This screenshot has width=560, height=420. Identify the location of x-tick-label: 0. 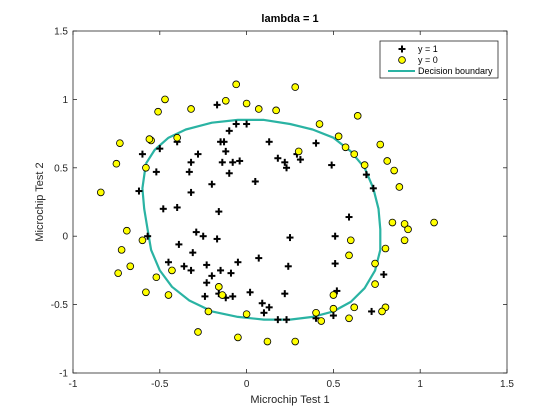
(247, 384).